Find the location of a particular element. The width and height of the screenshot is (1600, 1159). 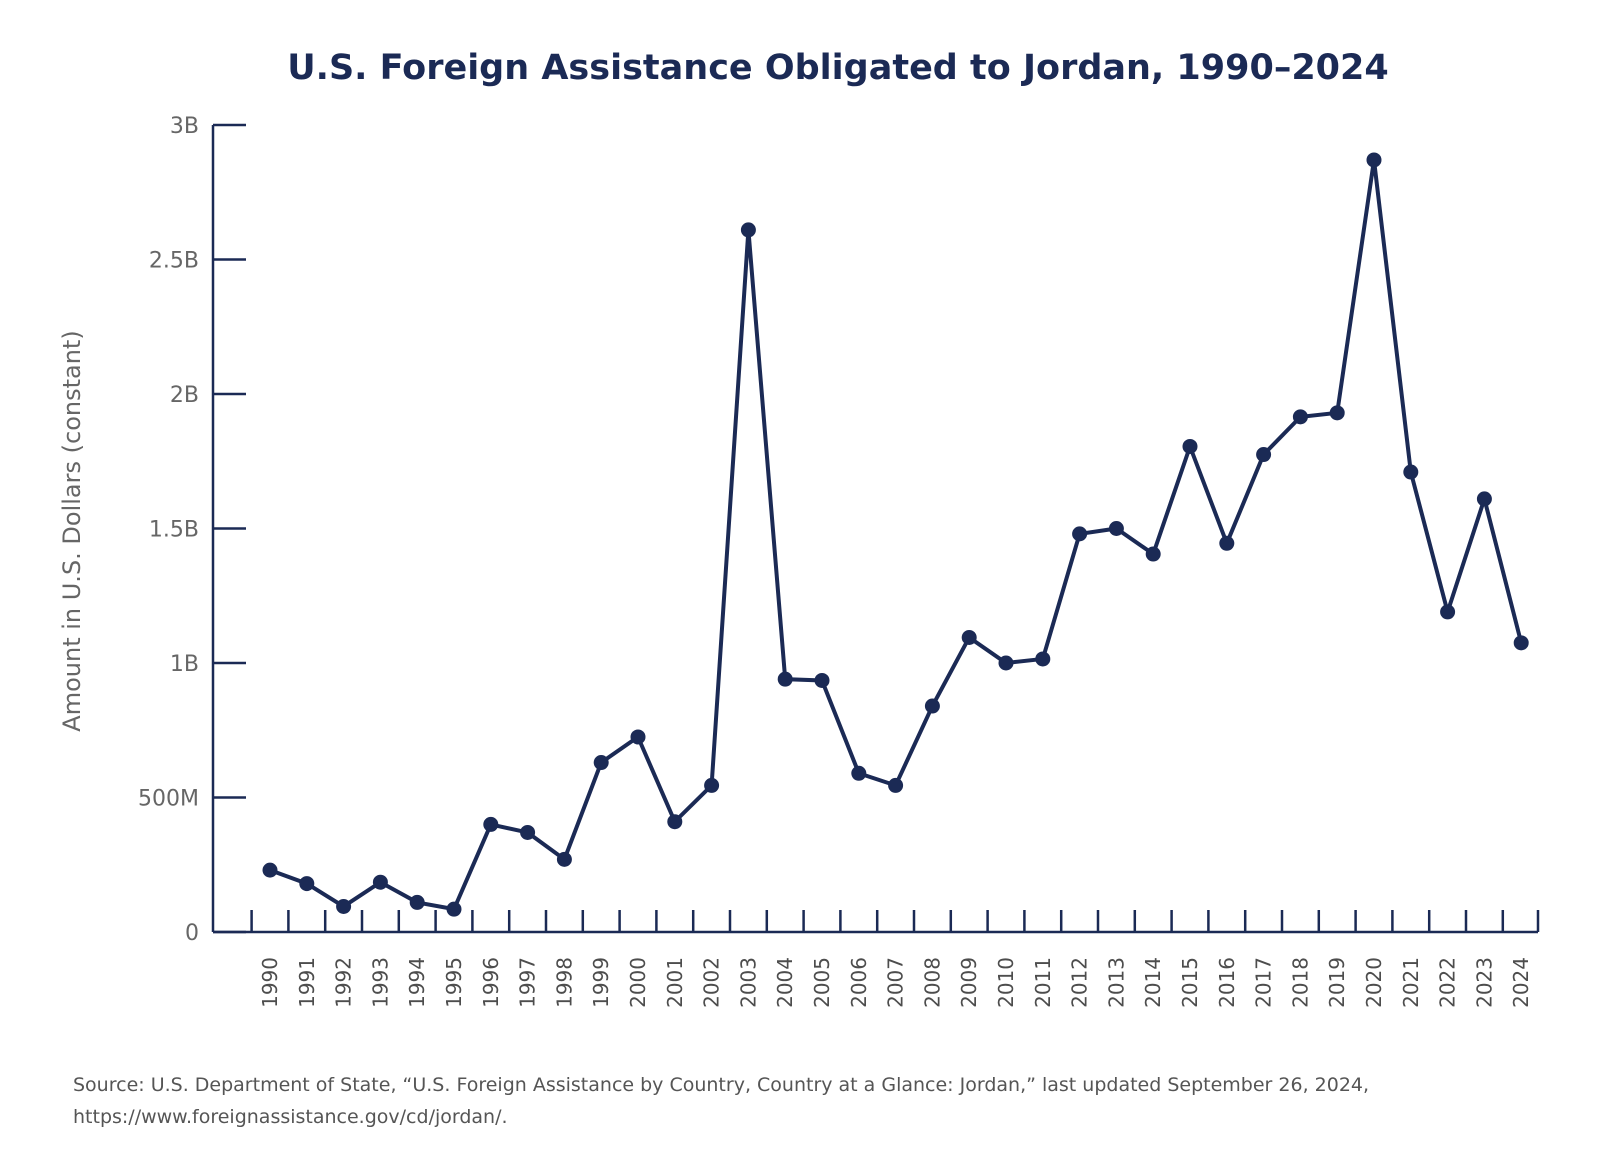

x-tick-label: 1999 is located at coordinates (601, 982).